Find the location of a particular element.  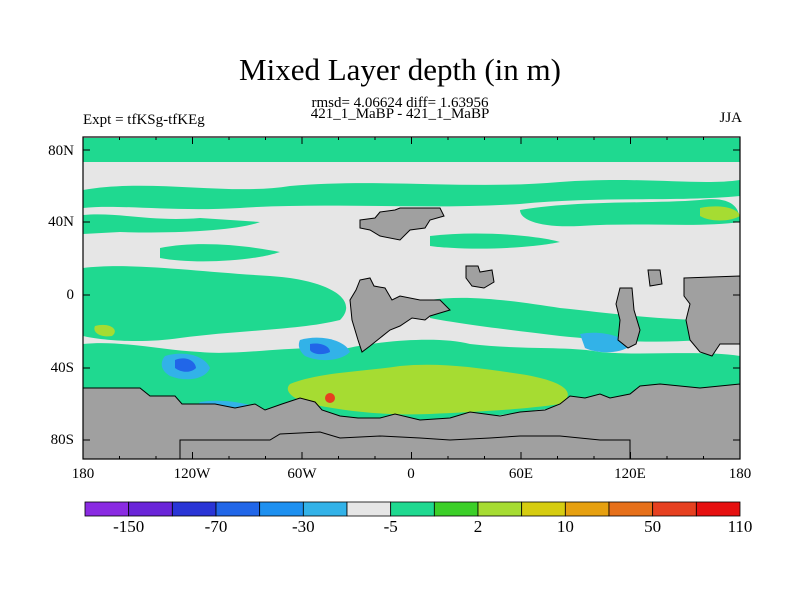

lat-label-80n: 80N is located at coordinates (61, 151).